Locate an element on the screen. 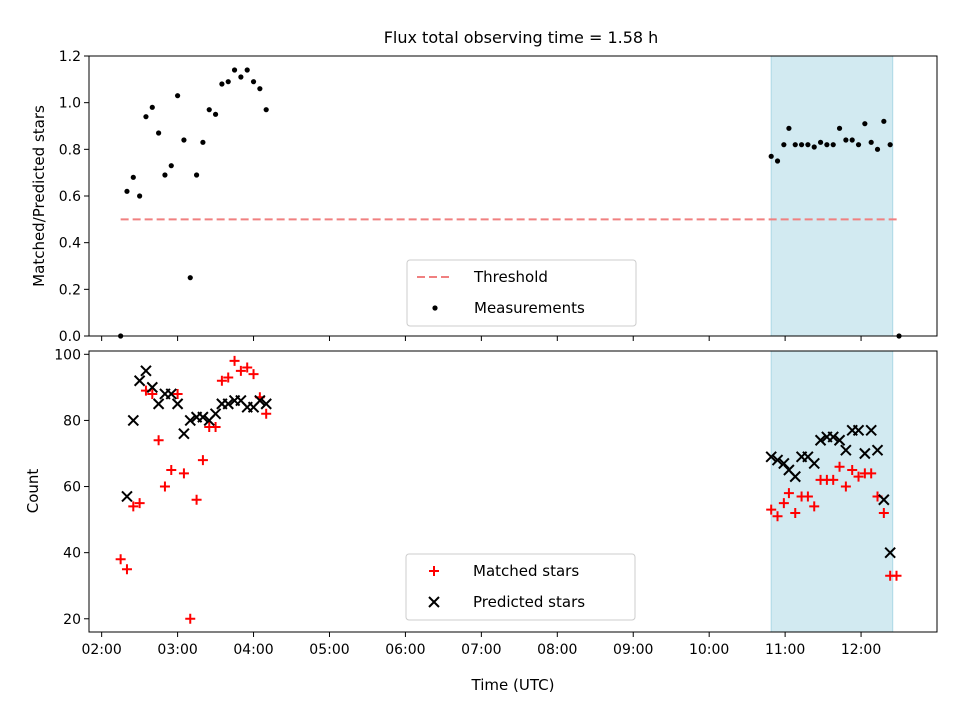 The height and width of the screenshot is (720, 960). legend: Threshold Measurements is located at coordinates (521, 293).